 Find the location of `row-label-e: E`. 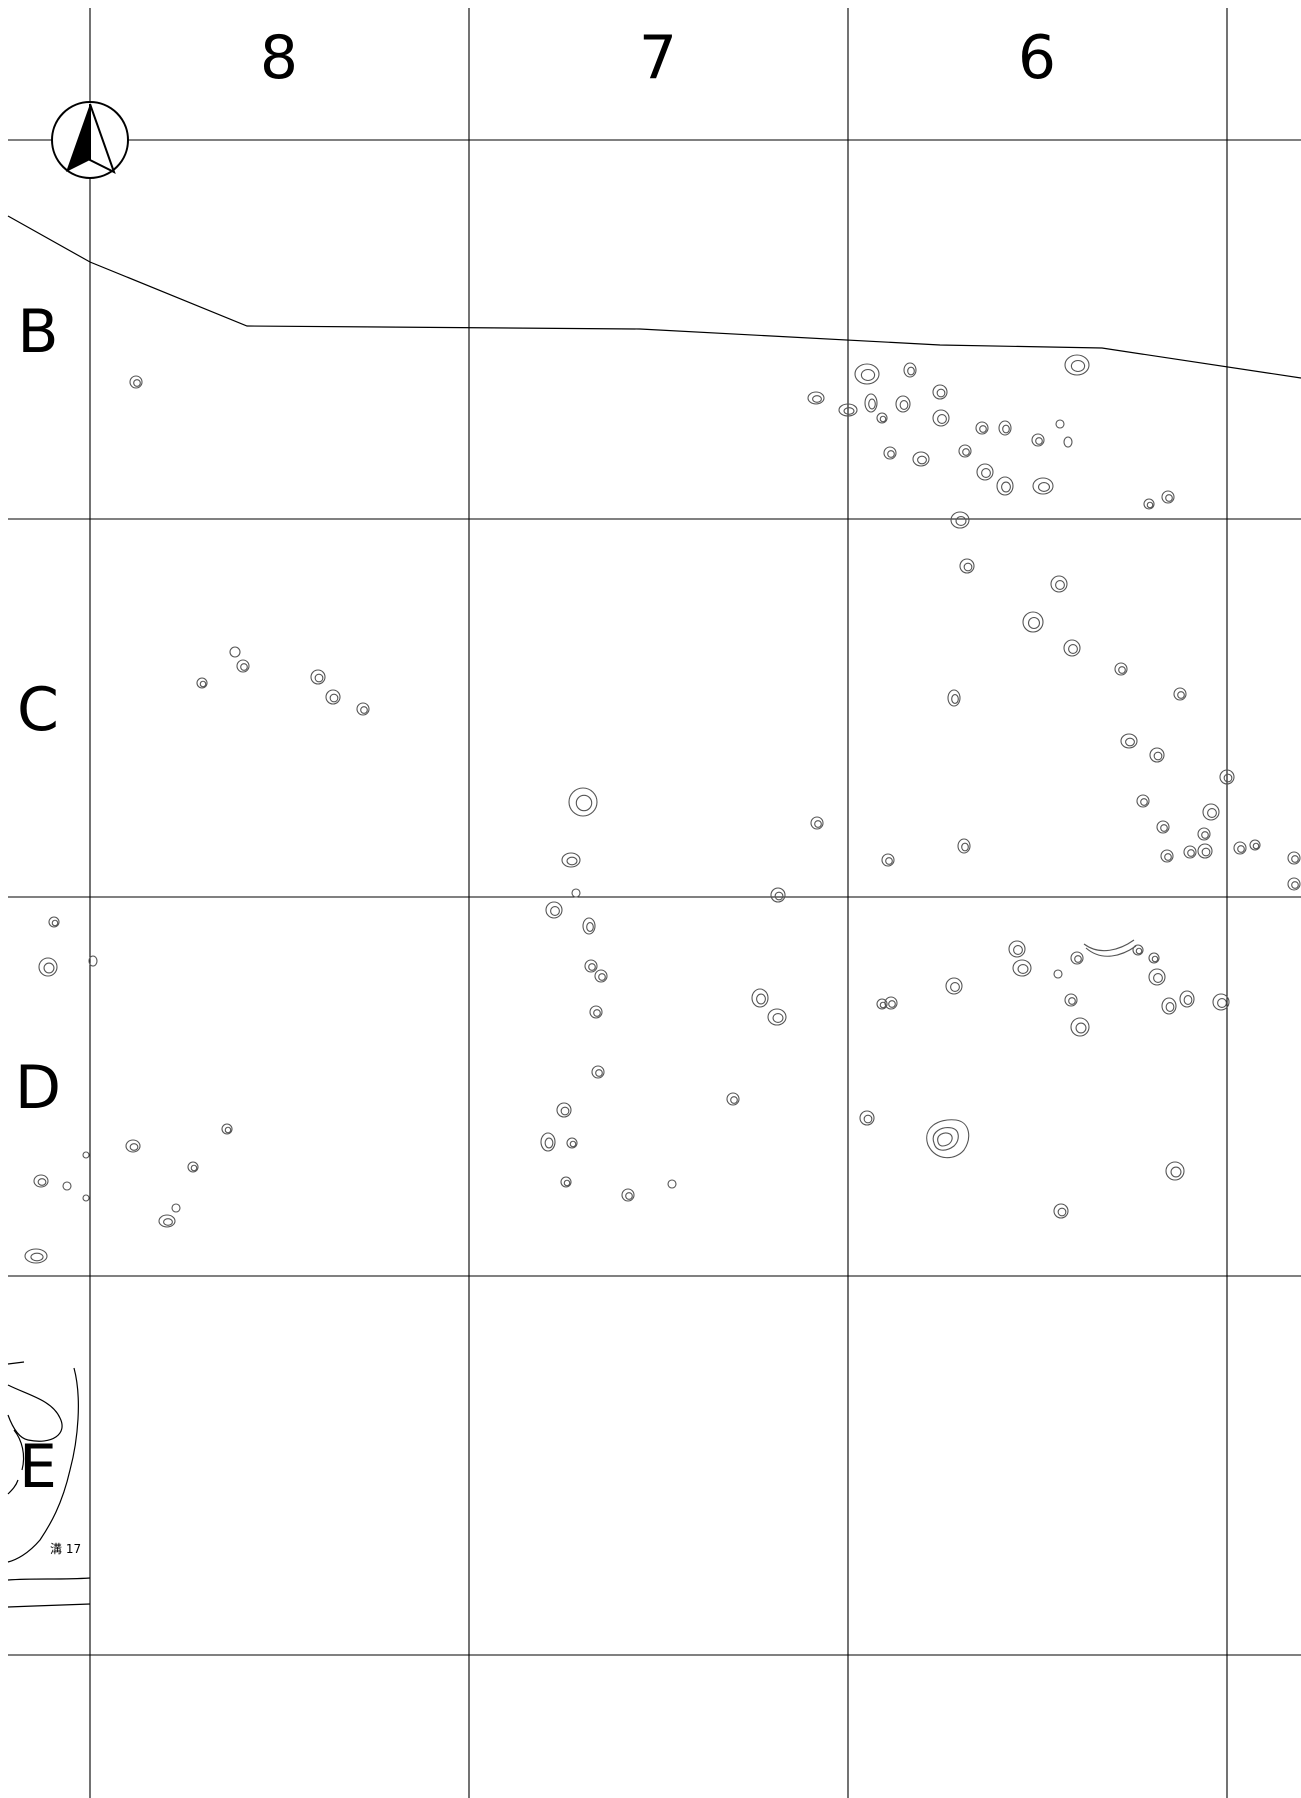

row-label-e: E is located at coordinates (38, 1467).